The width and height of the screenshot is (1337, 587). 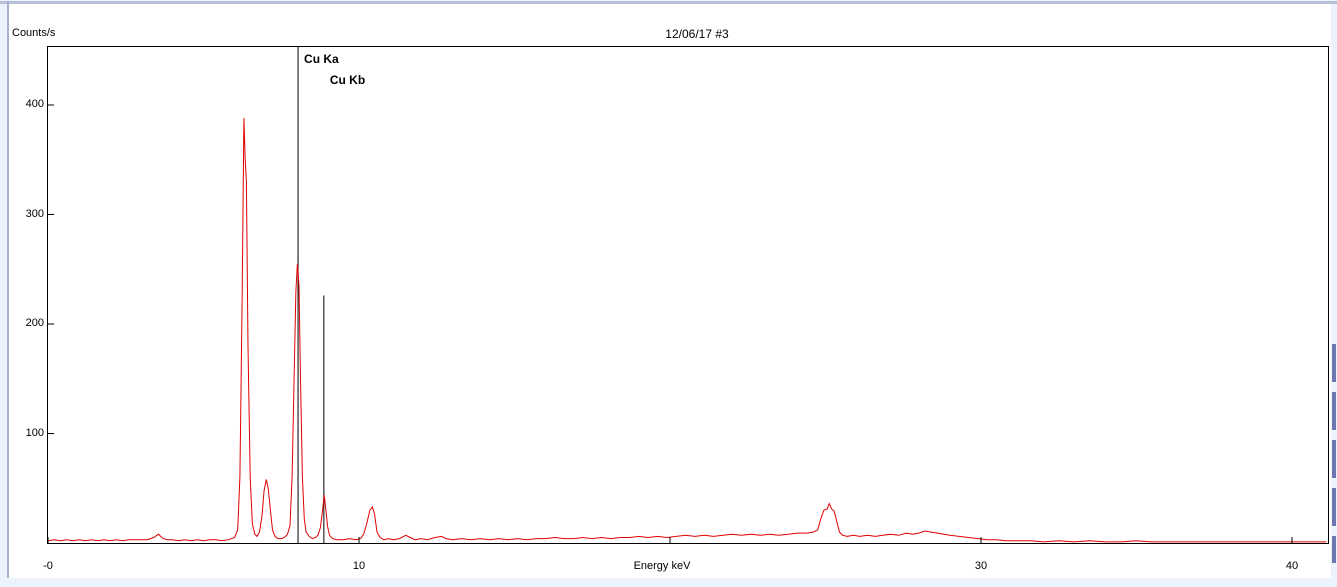 I want to click on x-tick-label: -0, so click(x=48, y=566).